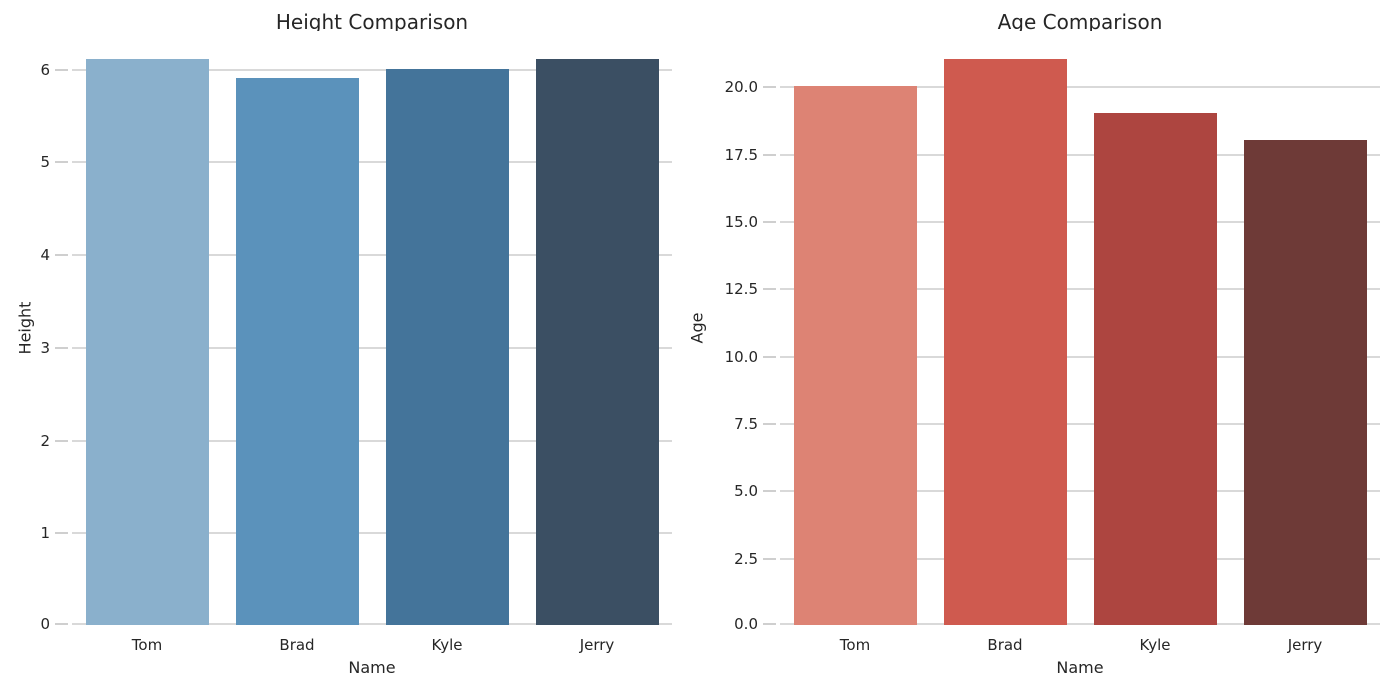 This screenshot has height=690, width=1389. What do you see at coordinates (1080, 357) in the screenshot?
I see `gridline-y-10.0` at bounding box center [1080, 357].